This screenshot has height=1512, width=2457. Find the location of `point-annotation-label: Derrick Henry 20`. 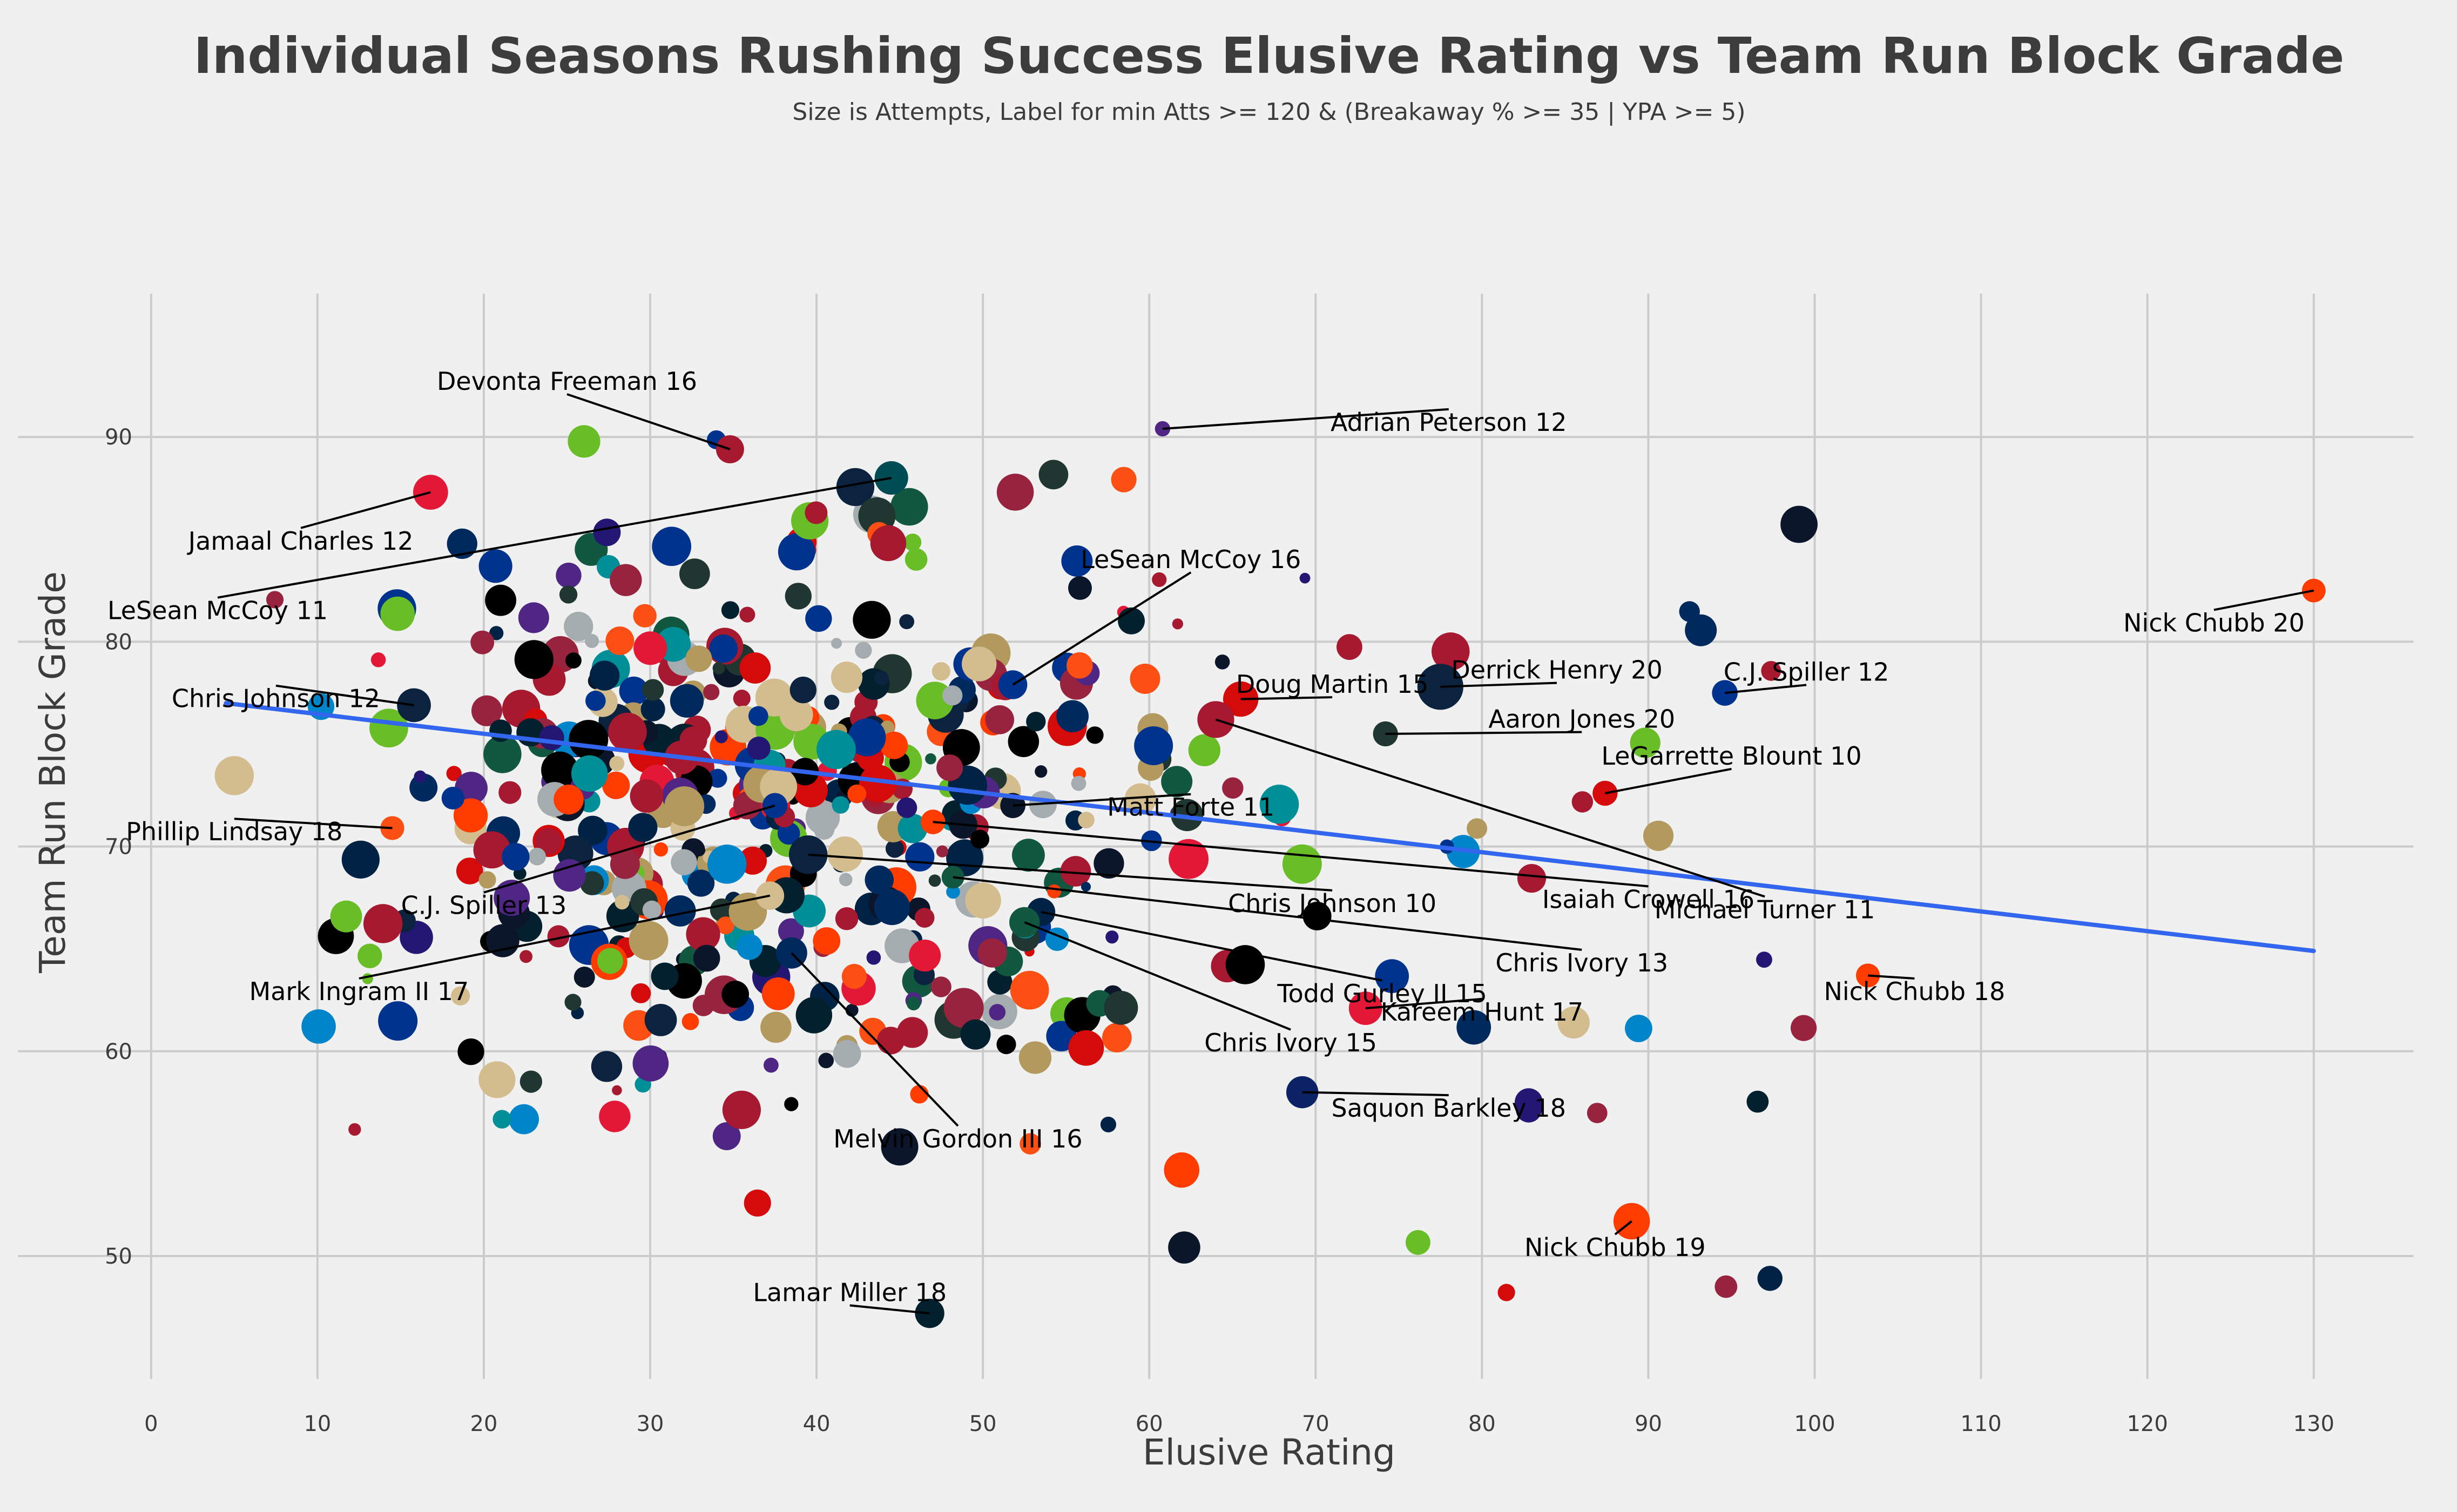

point-annotation-label: Derrick Henry 20 is located at coordinates (1556, 671).